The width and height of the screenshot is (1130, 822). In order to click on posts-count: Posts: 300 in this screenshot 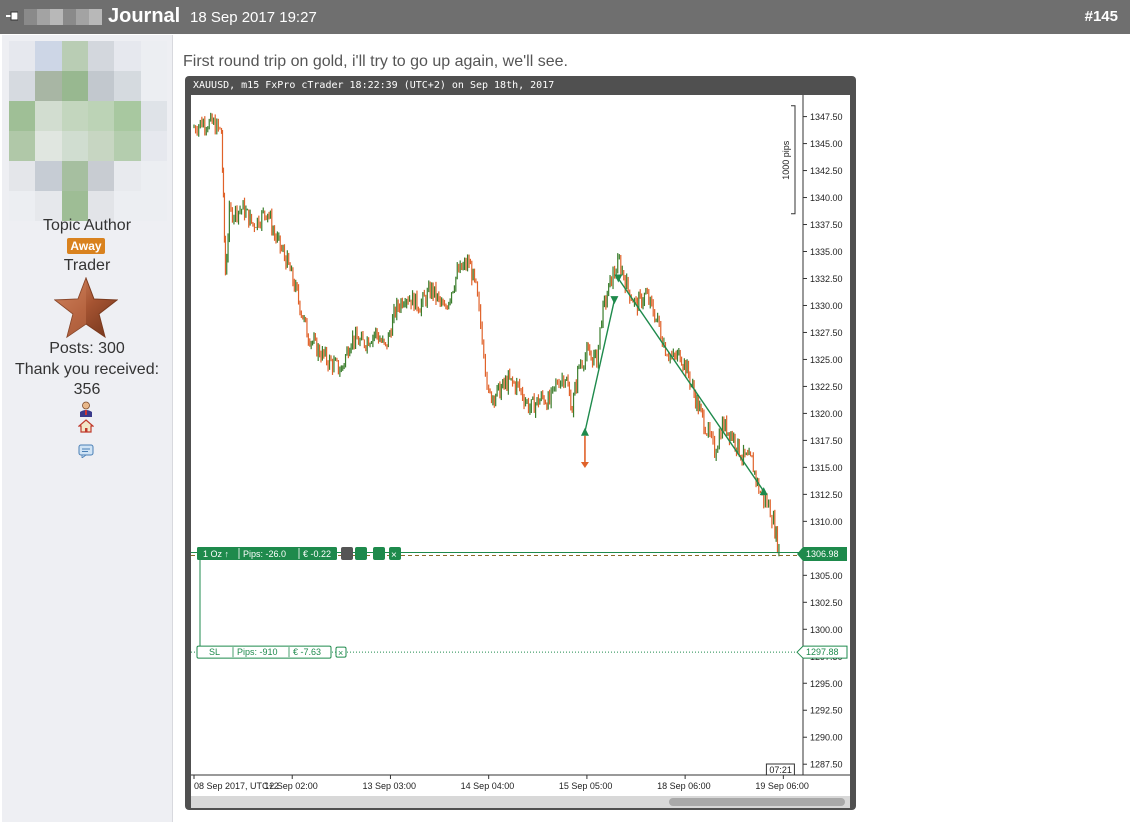, I will do `click(87, 348)`.